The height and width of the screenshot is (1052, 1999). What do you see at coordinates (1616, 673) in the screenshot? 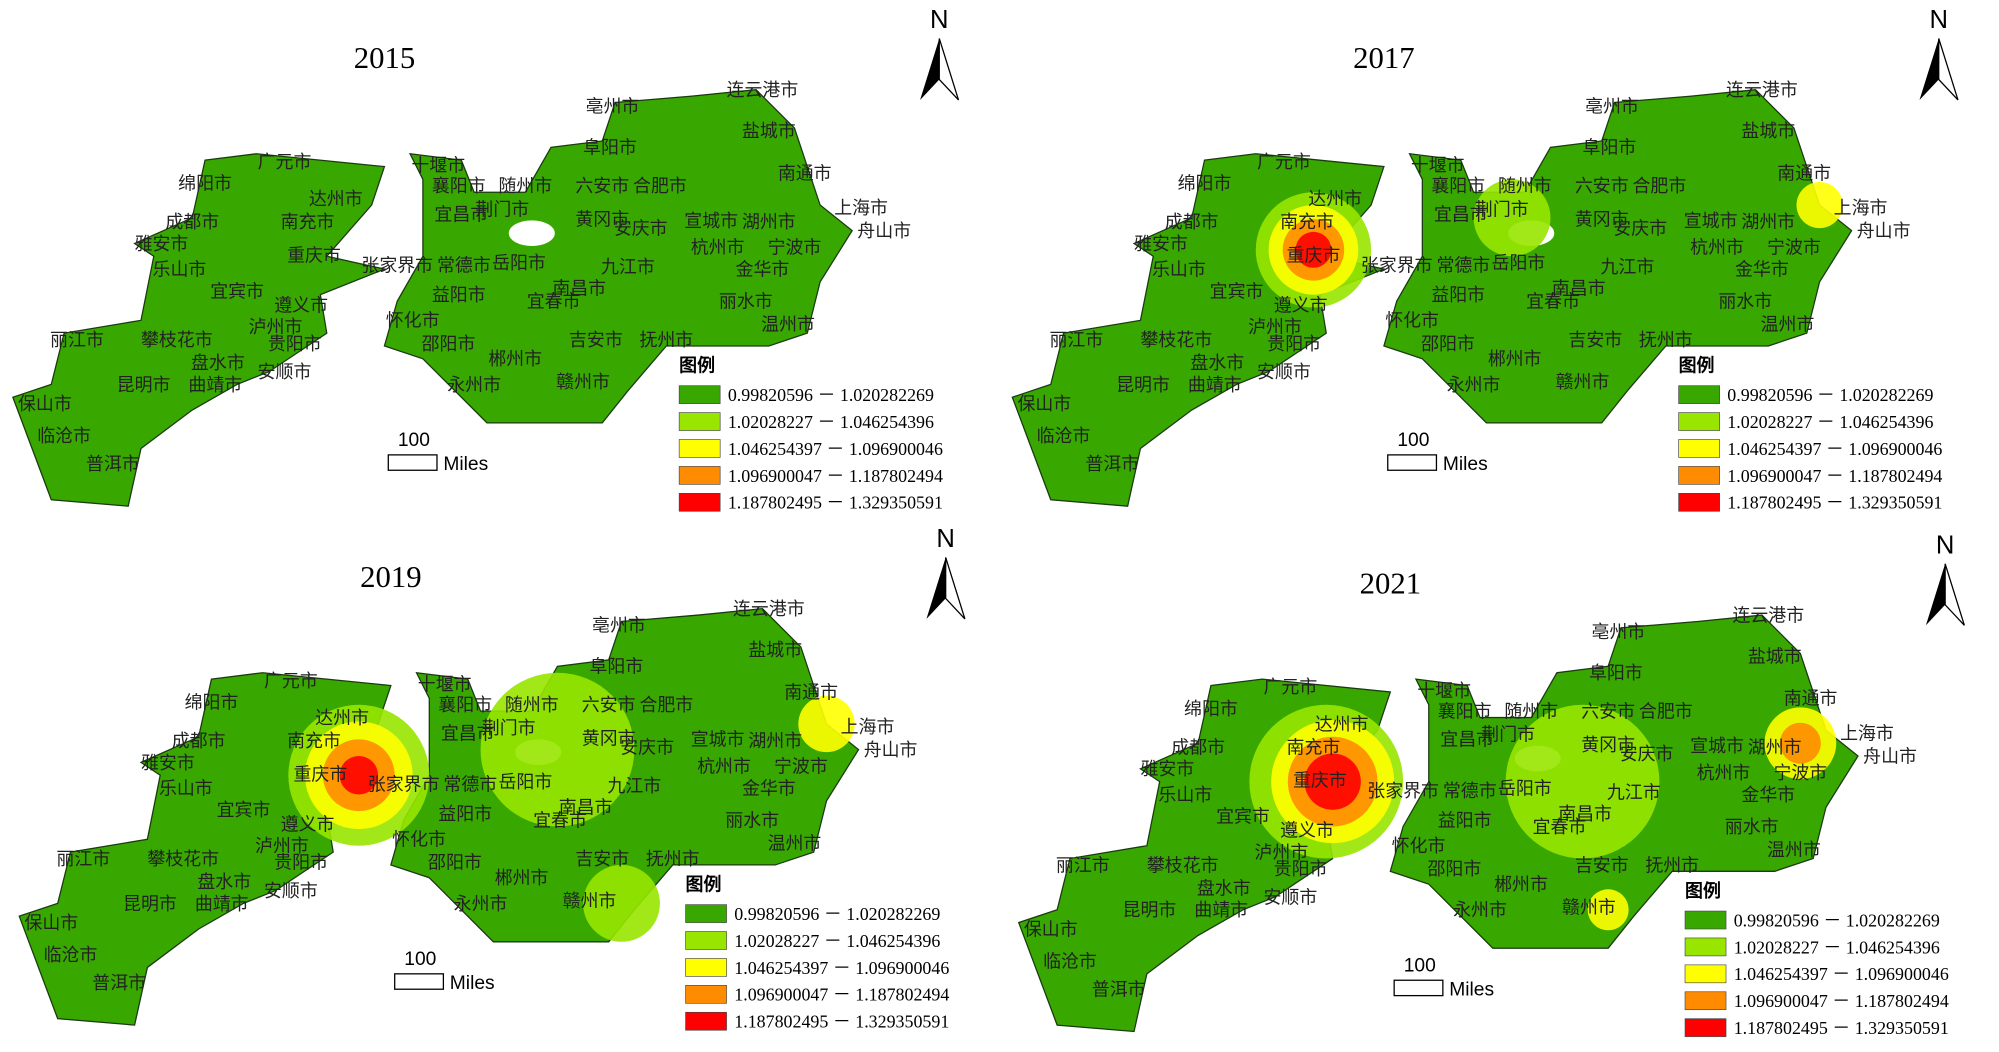
I see `city-label: 阜阳市` at bounding box center [1616, 673].